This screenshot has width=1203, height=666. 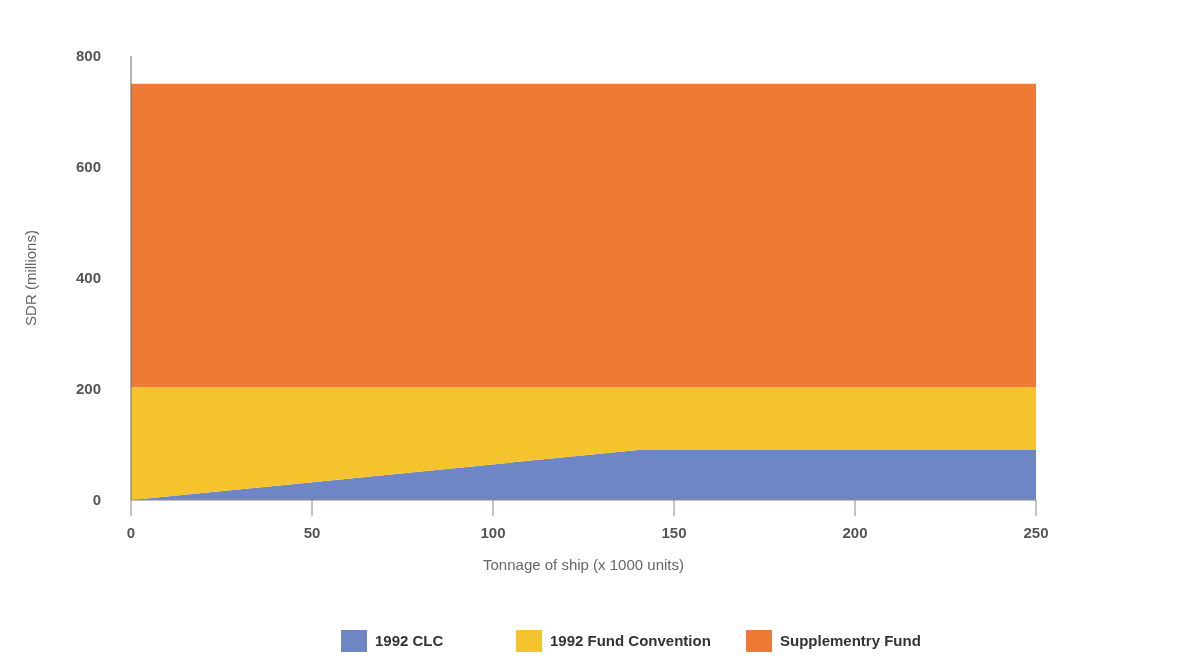 I want to click on y-tick-label: 800, so click(x=88, y=56).